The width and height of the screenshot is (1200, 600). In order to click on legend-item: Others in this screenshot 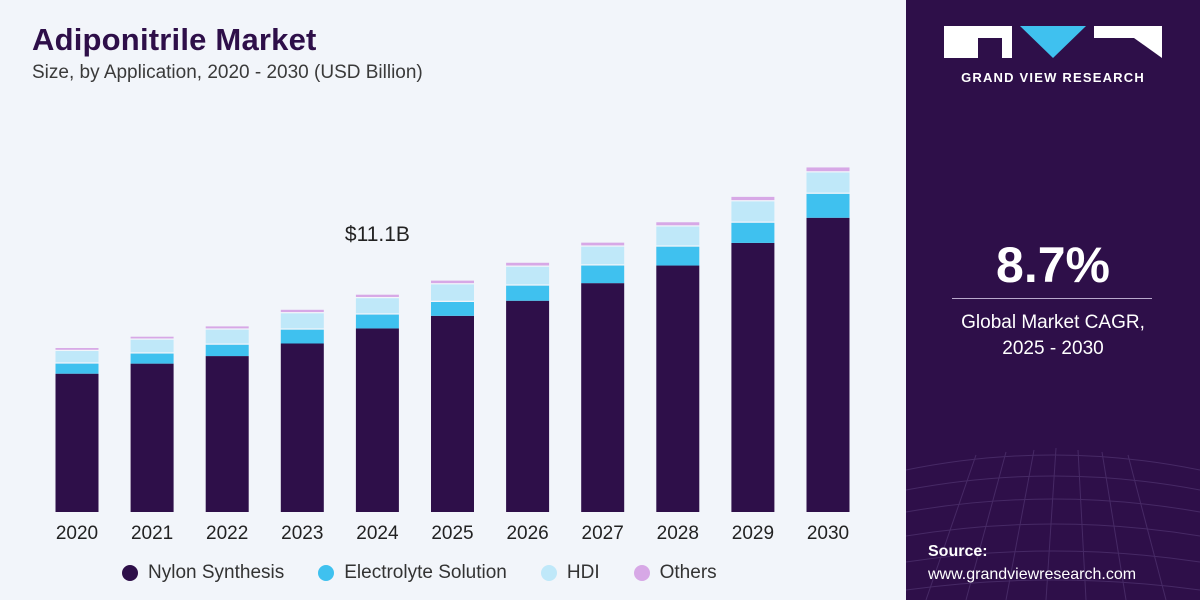, I will do `click(675, 573)`.